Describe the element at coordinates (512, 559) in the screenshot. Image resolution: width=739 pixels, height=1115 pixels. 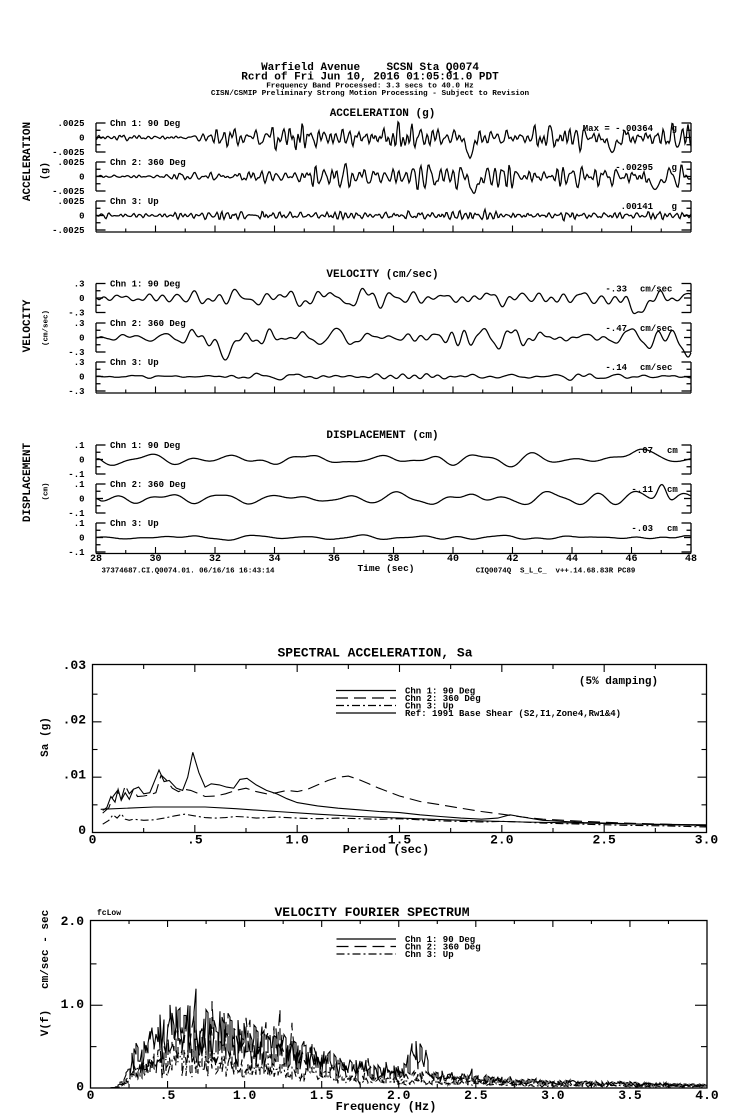
I see `svg-text: 42` at that location.